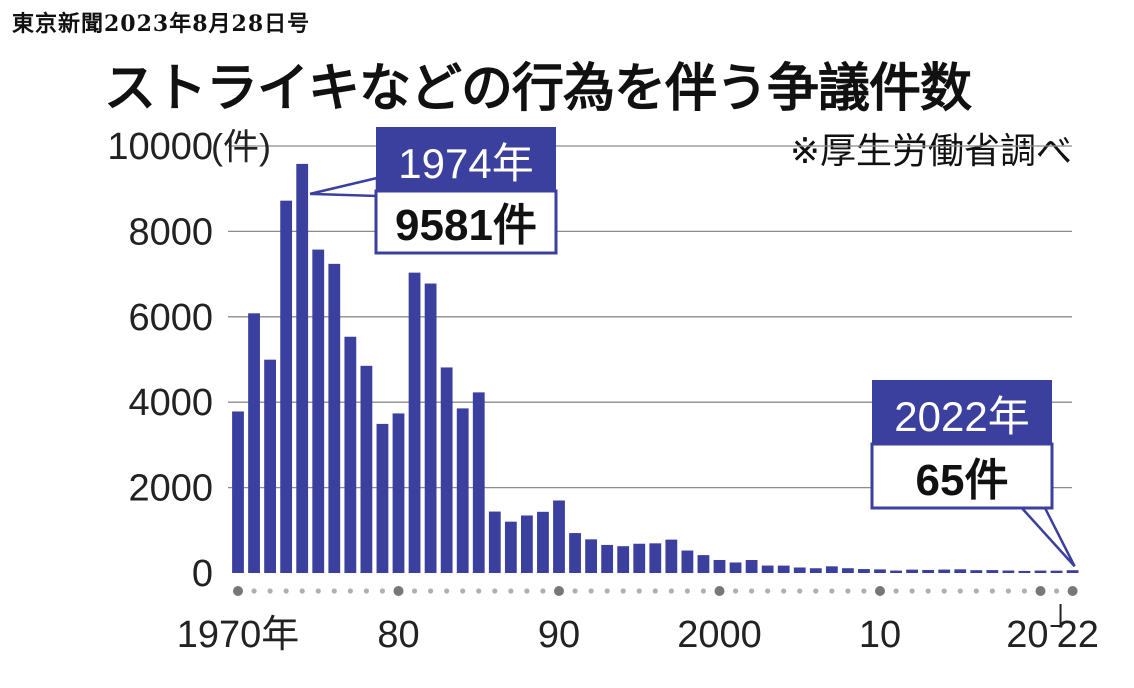 The image size is (1134, 688). I want to click on source-line: 東京新聞2023年8月28日号, so click(161, 24).